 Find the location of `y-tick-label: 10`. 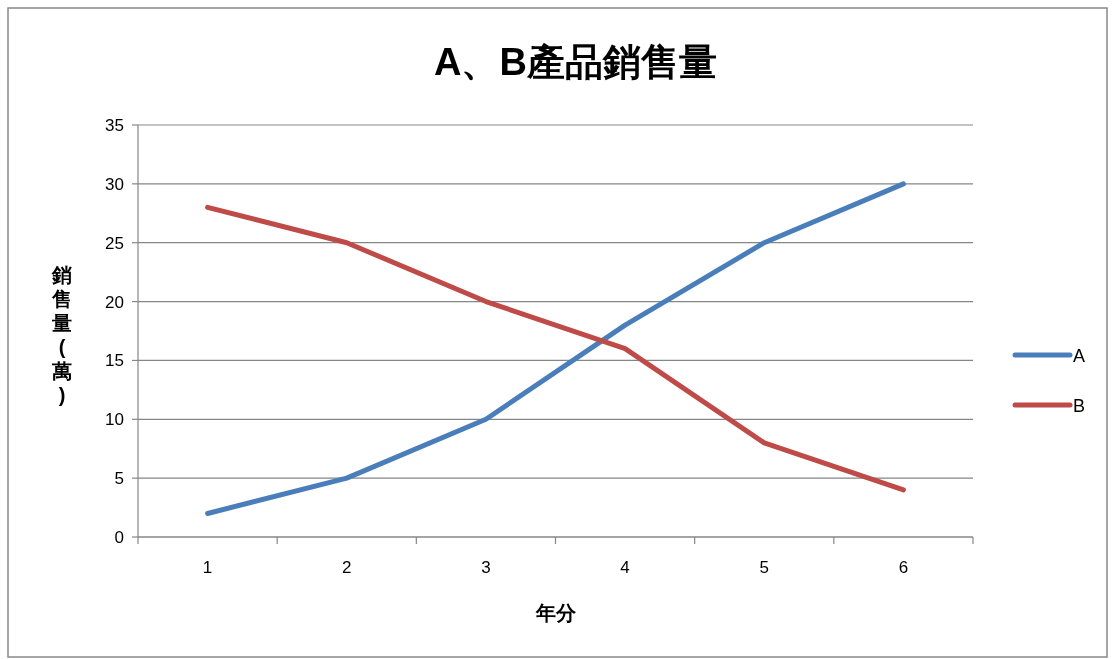

y-tick-label: 10 is located at coordinates (114, 420).